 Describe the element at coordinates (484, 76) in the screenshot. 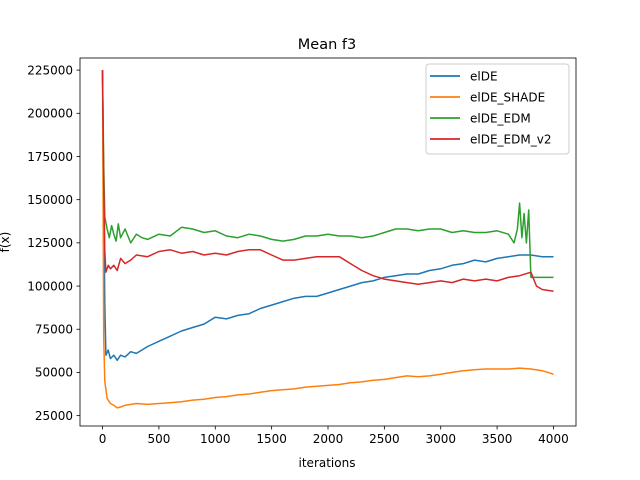

I see `legend-label-0: elDE` at that location.